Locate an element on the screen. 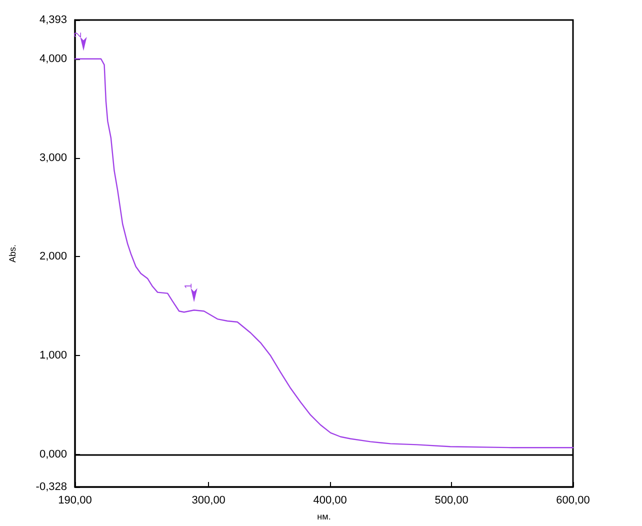 The image size is (642, 526). y-tick-label: 4,000 is located at coordinates (53, 58).